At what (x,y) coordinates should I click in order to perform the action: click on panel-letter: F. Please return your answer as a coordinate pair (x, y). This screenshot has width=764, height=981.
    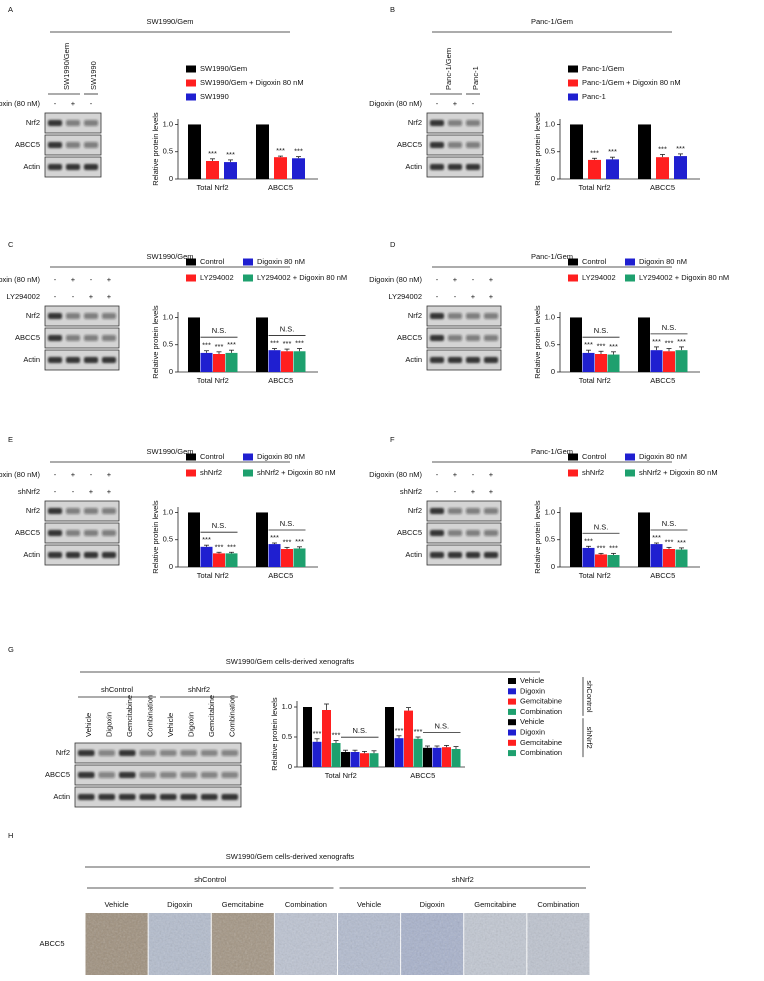
    Looking at the image, I should click on (392, 439).